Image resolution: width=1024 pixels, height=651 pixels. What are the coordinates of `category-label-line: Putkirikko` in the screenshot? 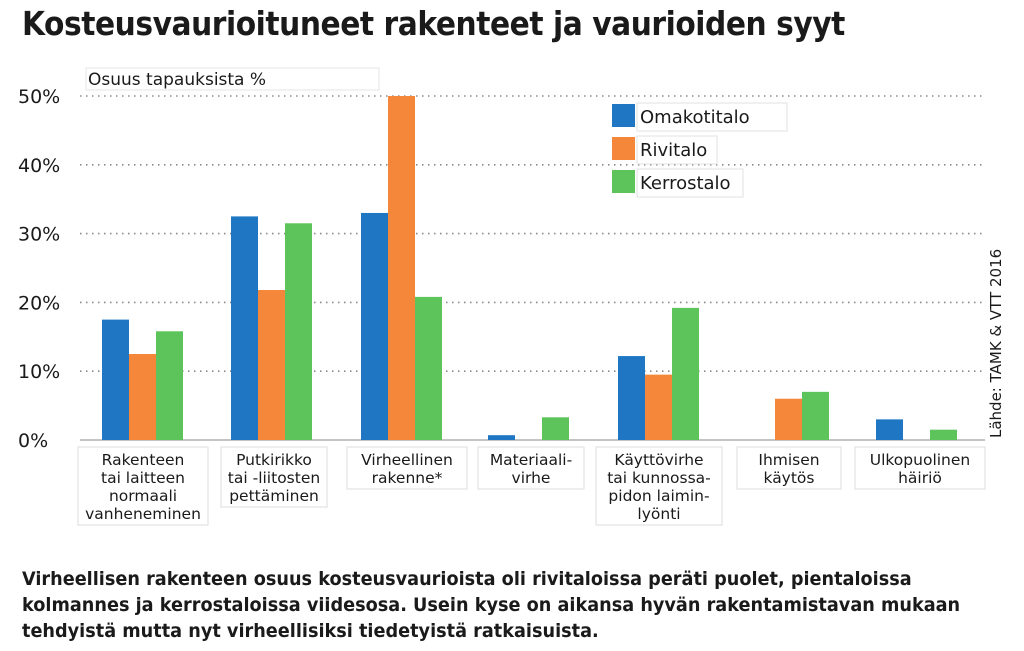 It's located at (274, 460).